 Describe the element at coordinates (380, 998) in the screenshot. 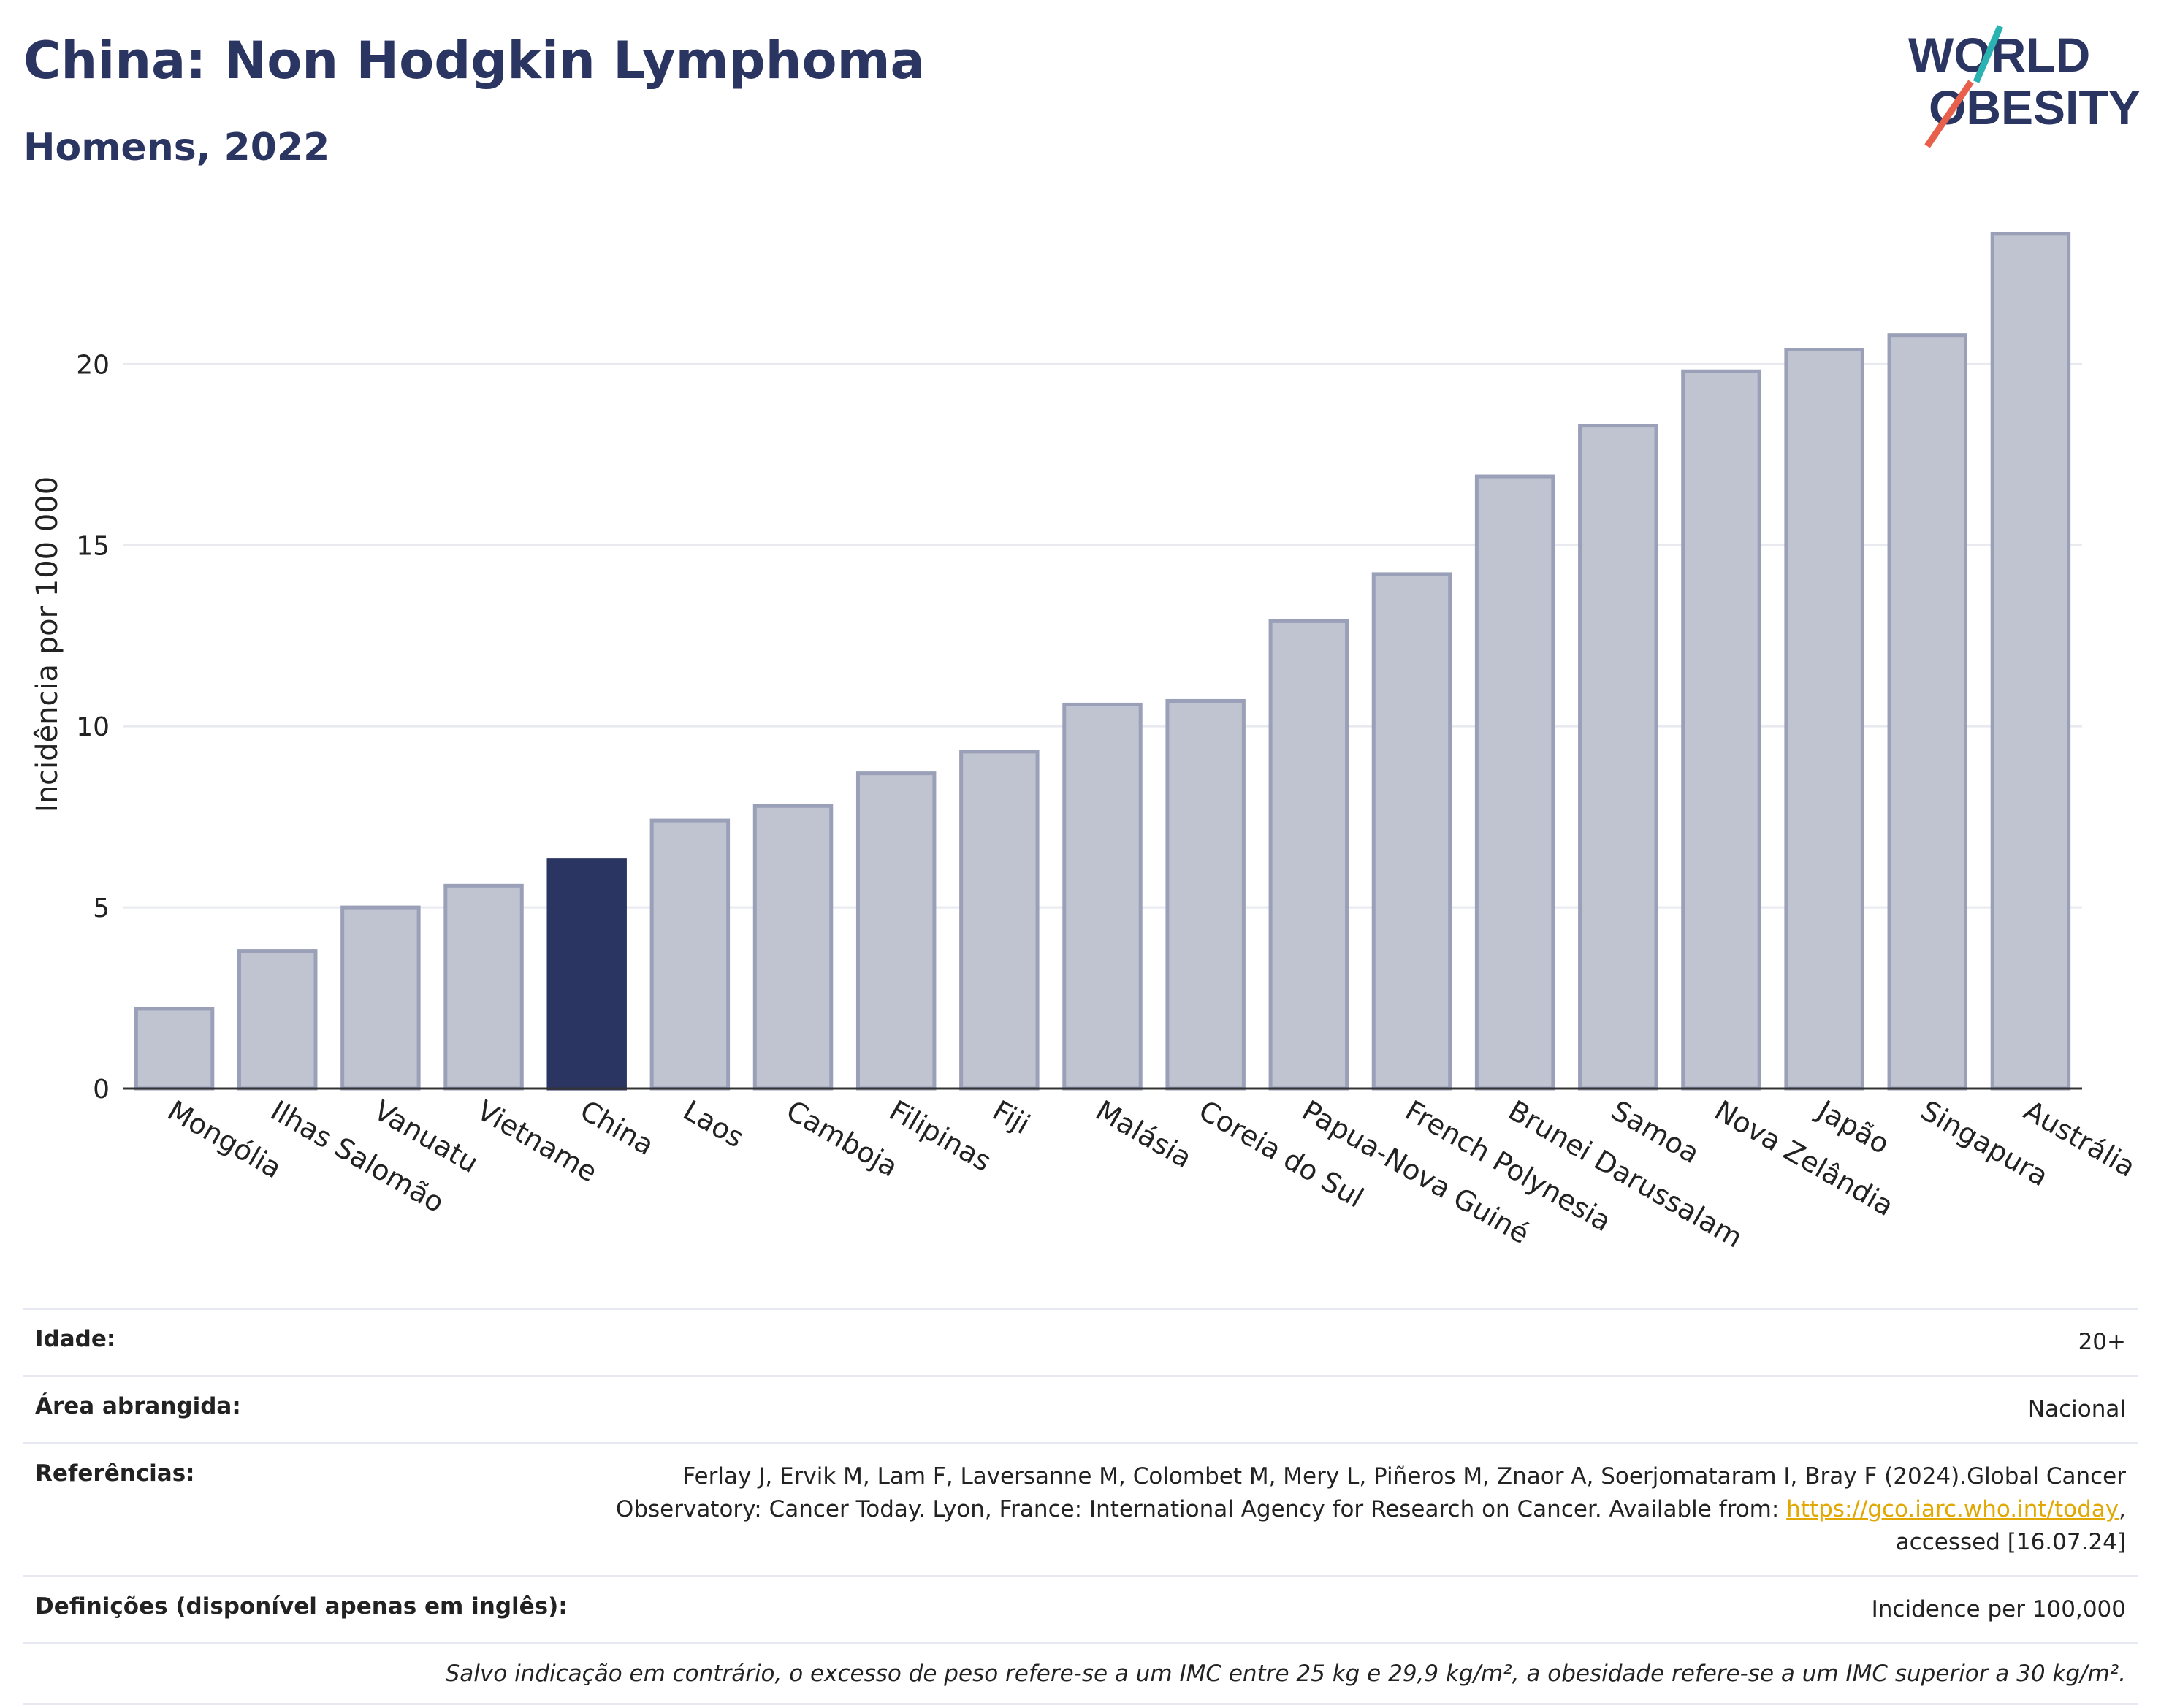

I see `bar-vanuatu` at that location.